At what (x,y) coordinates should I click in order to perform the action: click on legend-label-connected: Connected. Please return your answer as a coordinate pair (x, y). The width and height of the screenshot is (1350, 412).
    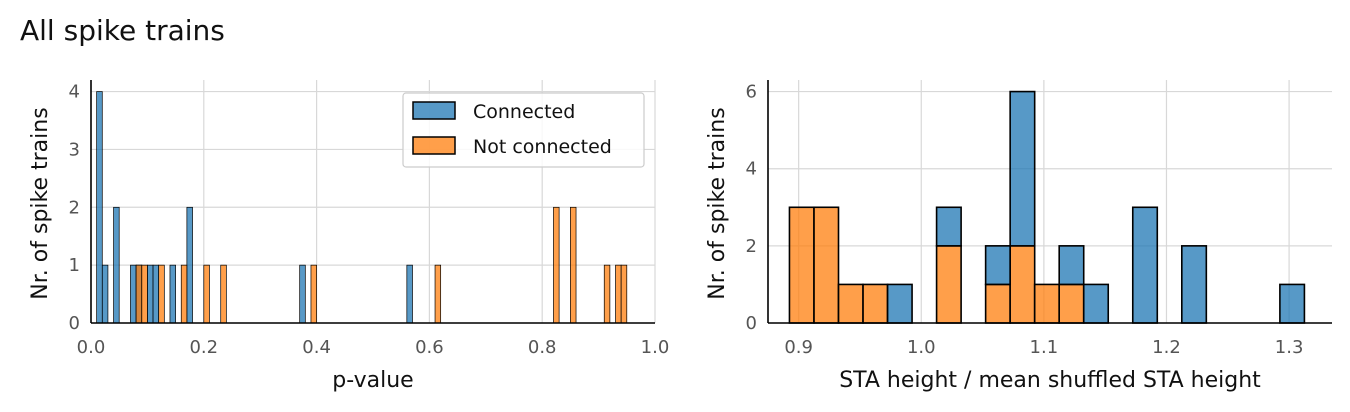
    Looking at the image, I should click on (524, 112).